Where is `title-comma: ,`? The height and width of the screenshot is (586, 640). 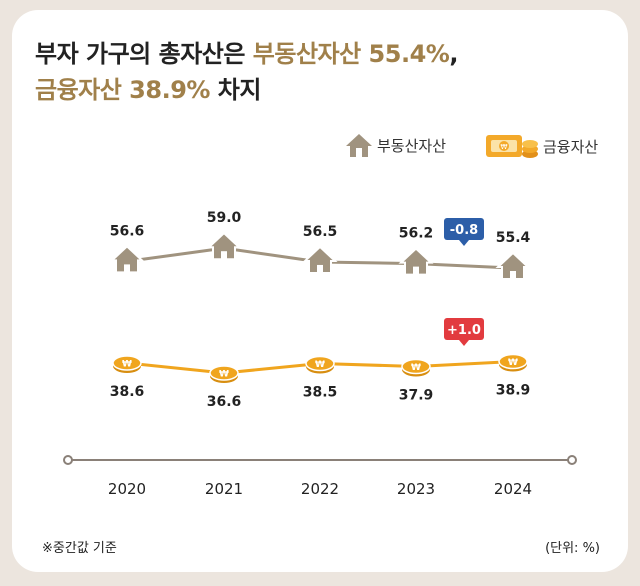 title-comma: , is located at coordinates (453, 54).